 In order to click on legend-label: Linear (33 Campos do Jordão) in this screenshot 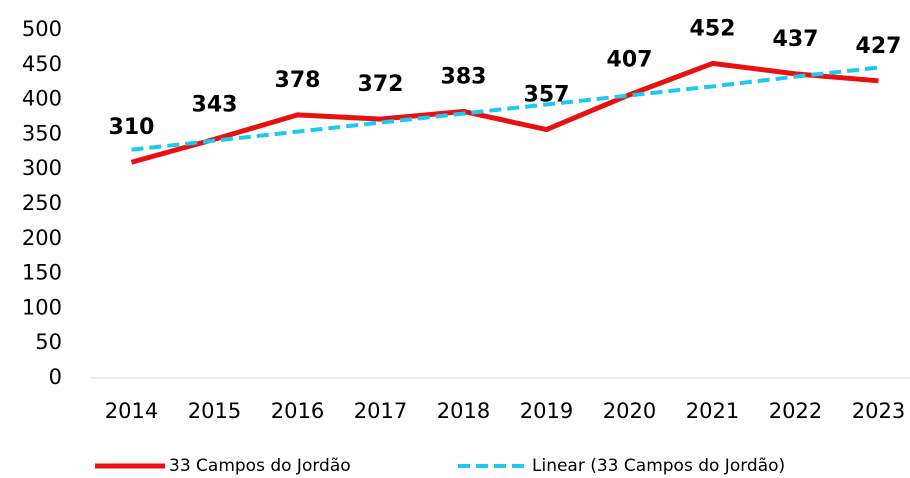, I will do `click(658, 466)`.